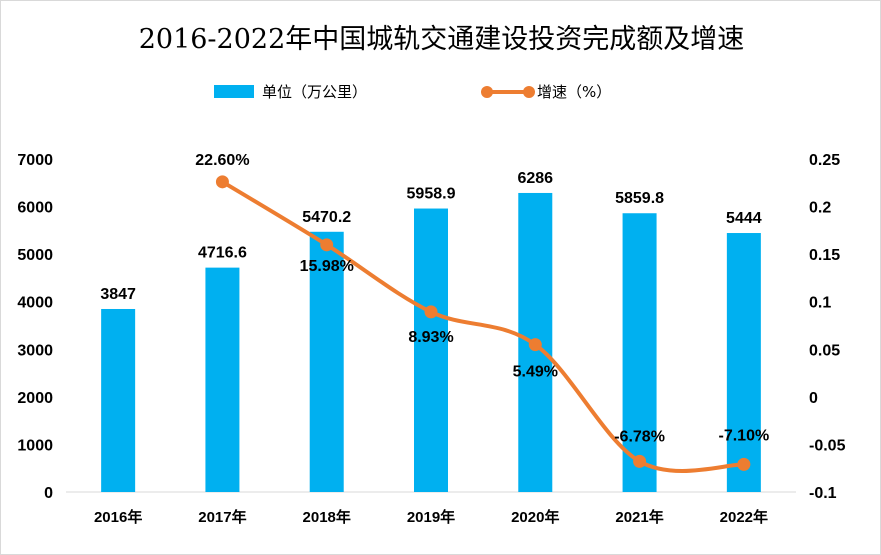 This screenshot has width=881, height=555. Describe the element at coordinates (35, 350) in the screenshot. I see `y-left-tick-label: 3000` at that location.